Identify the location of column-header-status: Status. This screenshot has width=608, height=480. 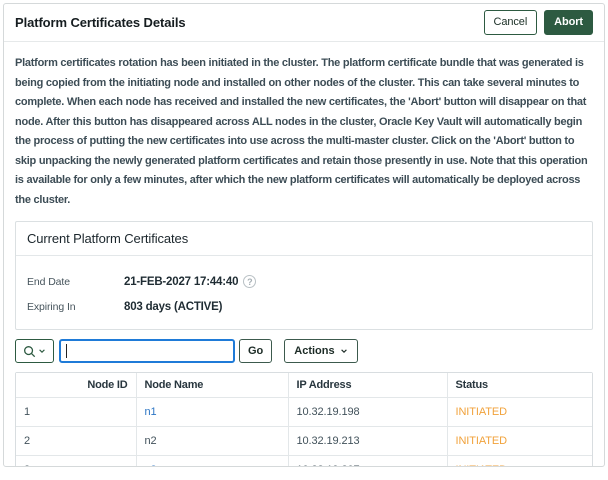
(519, 385).